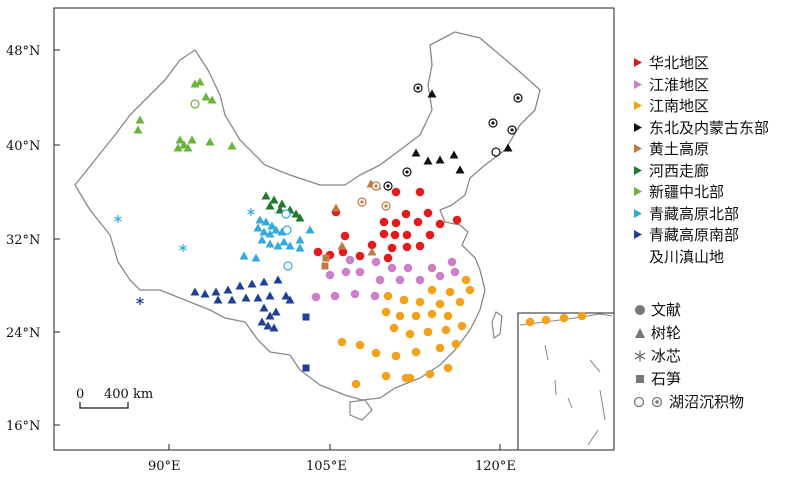  I want to click on inset-islands, so click(566, 379).